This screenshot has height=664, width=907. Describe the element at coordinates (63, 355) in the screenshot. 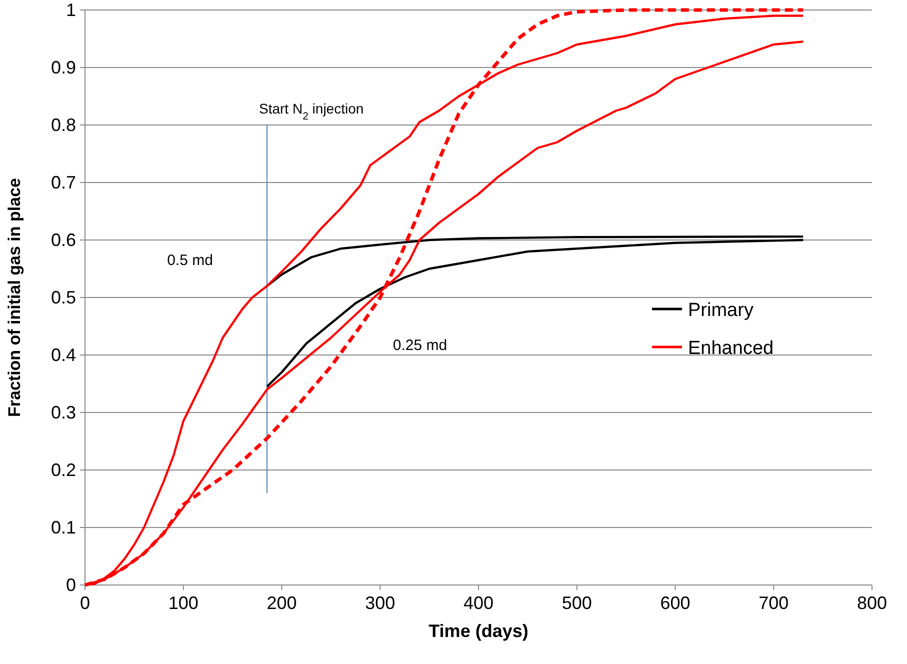

I see `y-tick-label: 0.4` at that location.